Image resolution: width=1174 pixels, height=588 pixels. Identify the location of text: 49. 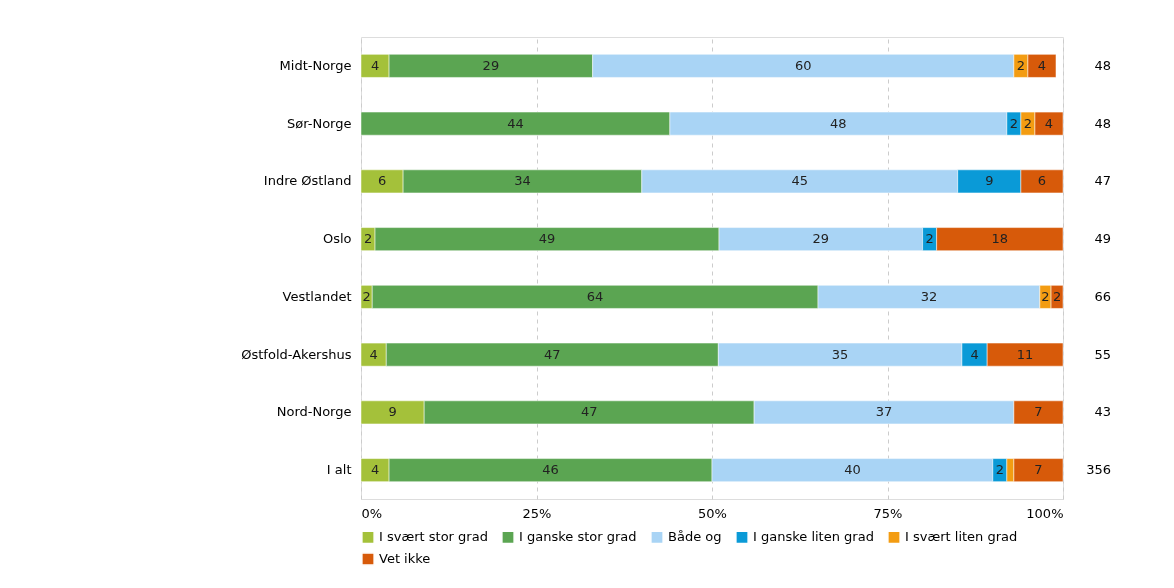
(1102, 239).